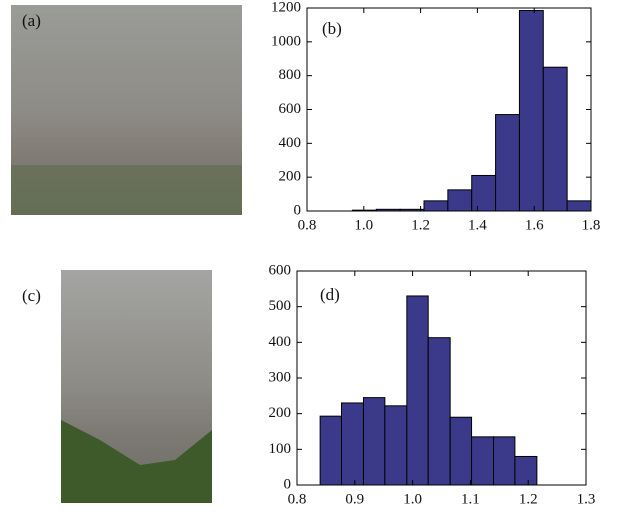 Image resolution: width=617 pixels, height=514 pixels. Describe the element at coordinates (280, 449) in the screenshot. I see `y-tick-label: 100` at that location.